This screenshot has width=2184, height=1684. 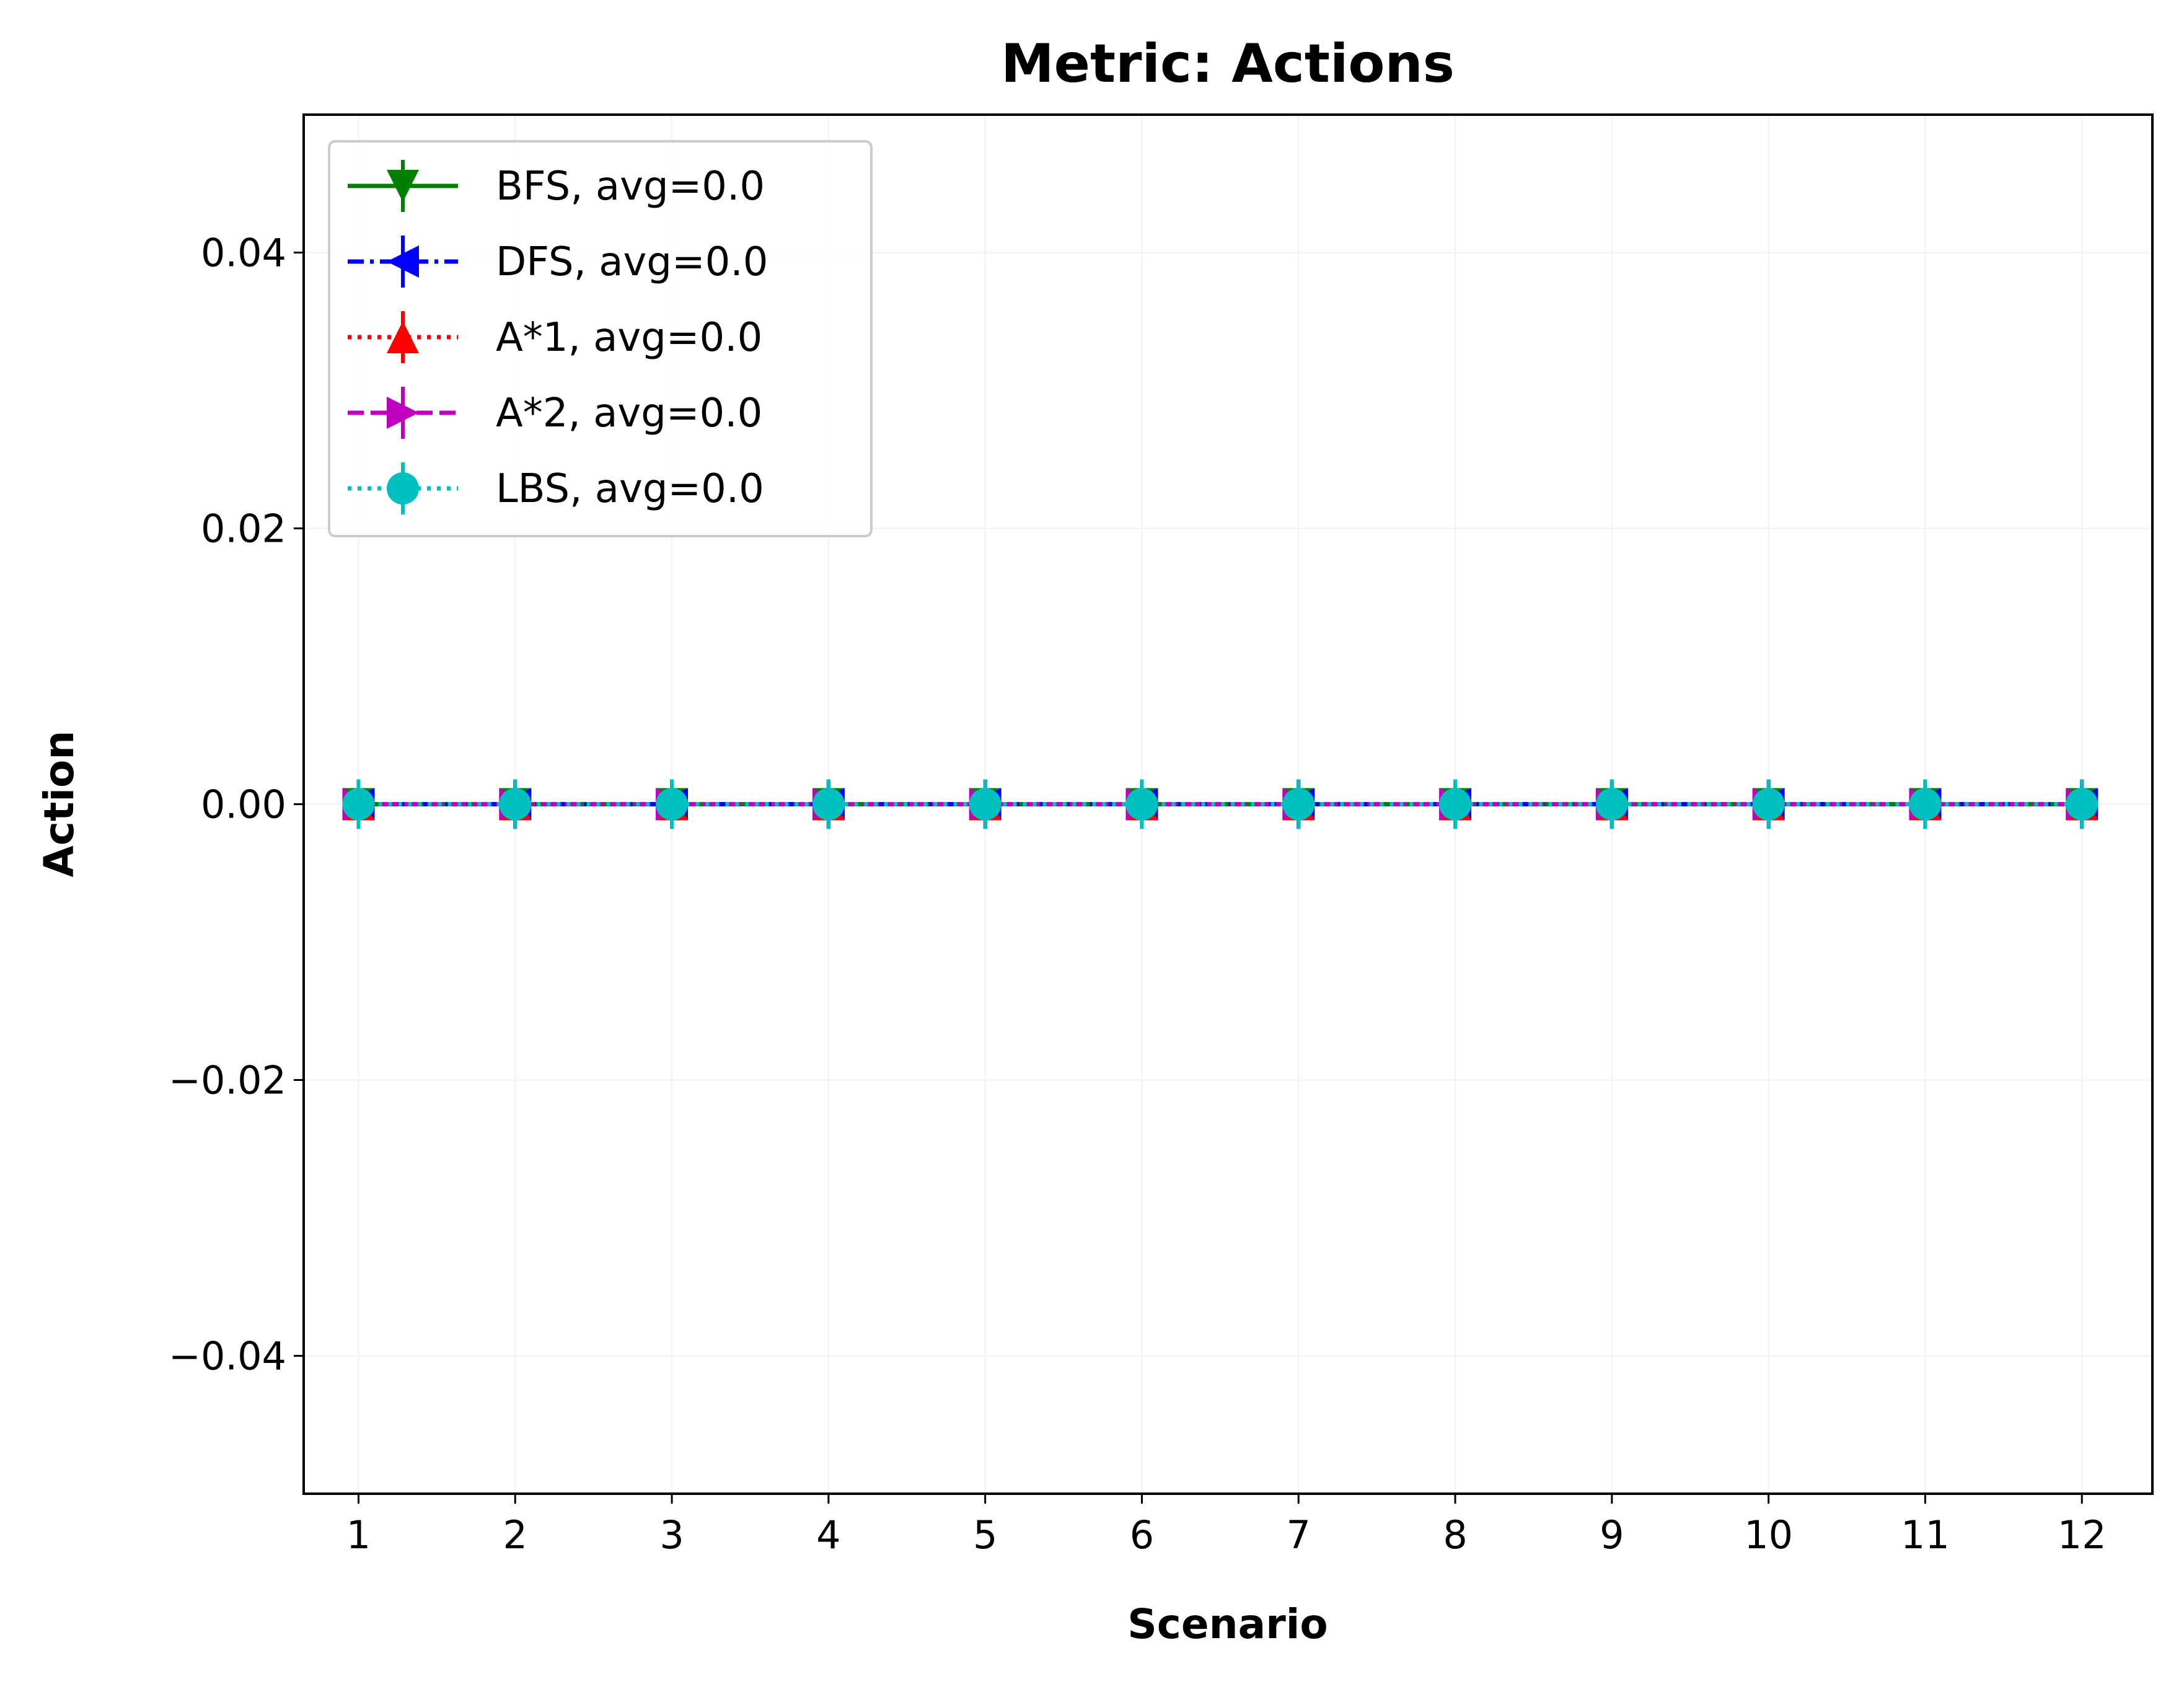 What do you see at coordinates (985, 1535) in the screenshot?
I see `x-tick-label: 5` at bounding box center [985, 1535].